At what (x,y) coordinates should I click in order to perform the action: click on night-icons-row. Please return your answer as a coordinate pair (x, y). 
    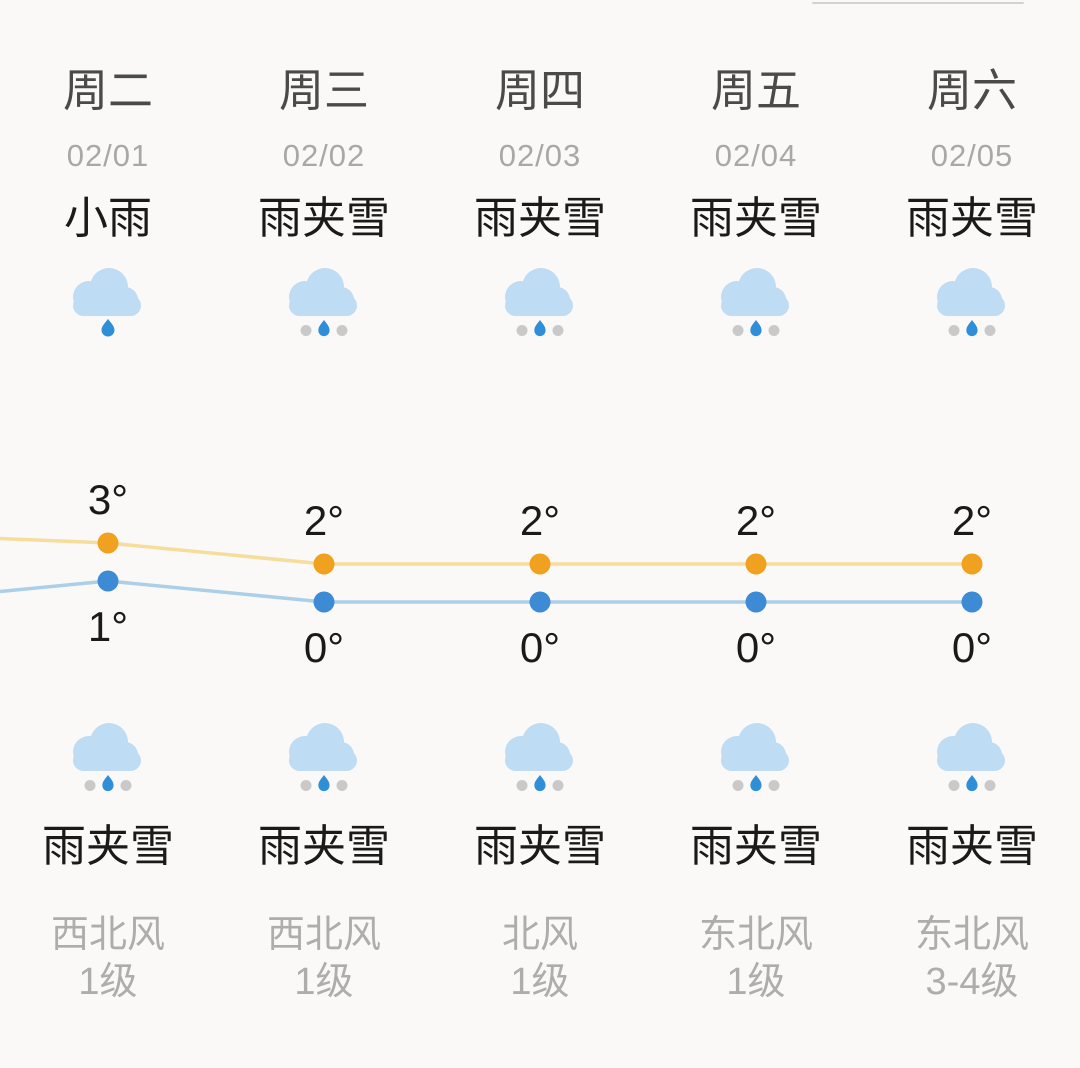
    Looking at the image, I should click on (540, 760).